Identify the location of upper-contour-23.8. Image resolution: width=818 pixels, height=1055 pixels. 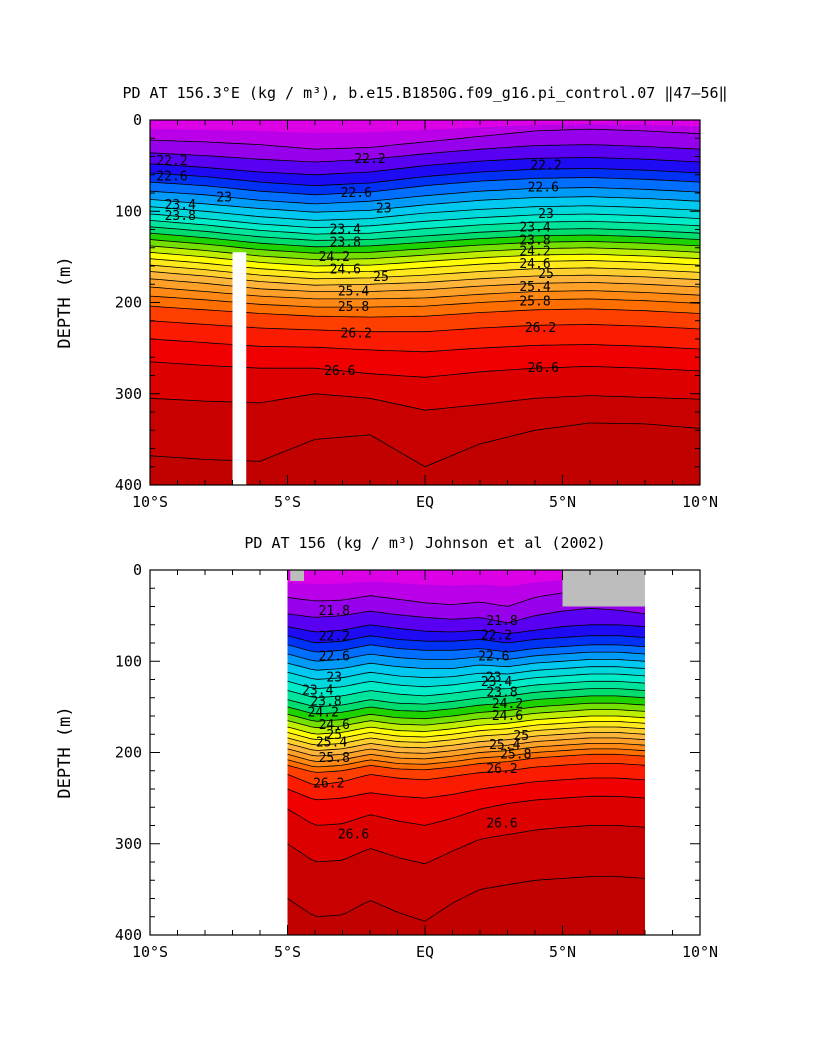
(425, 233).